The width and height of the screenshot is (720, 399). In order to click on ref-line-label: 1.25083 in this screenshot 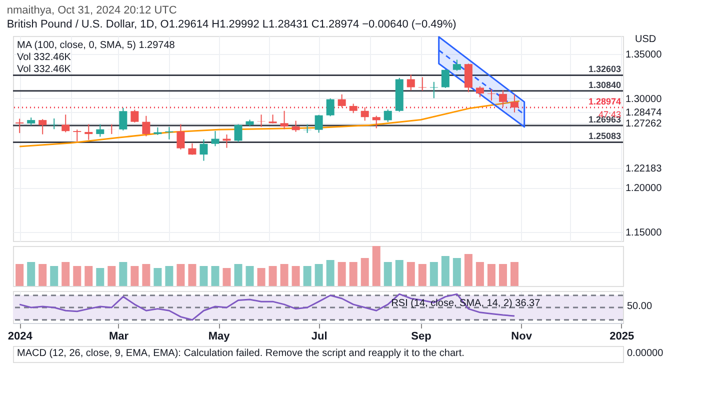, I will do `click(604, 136)`.